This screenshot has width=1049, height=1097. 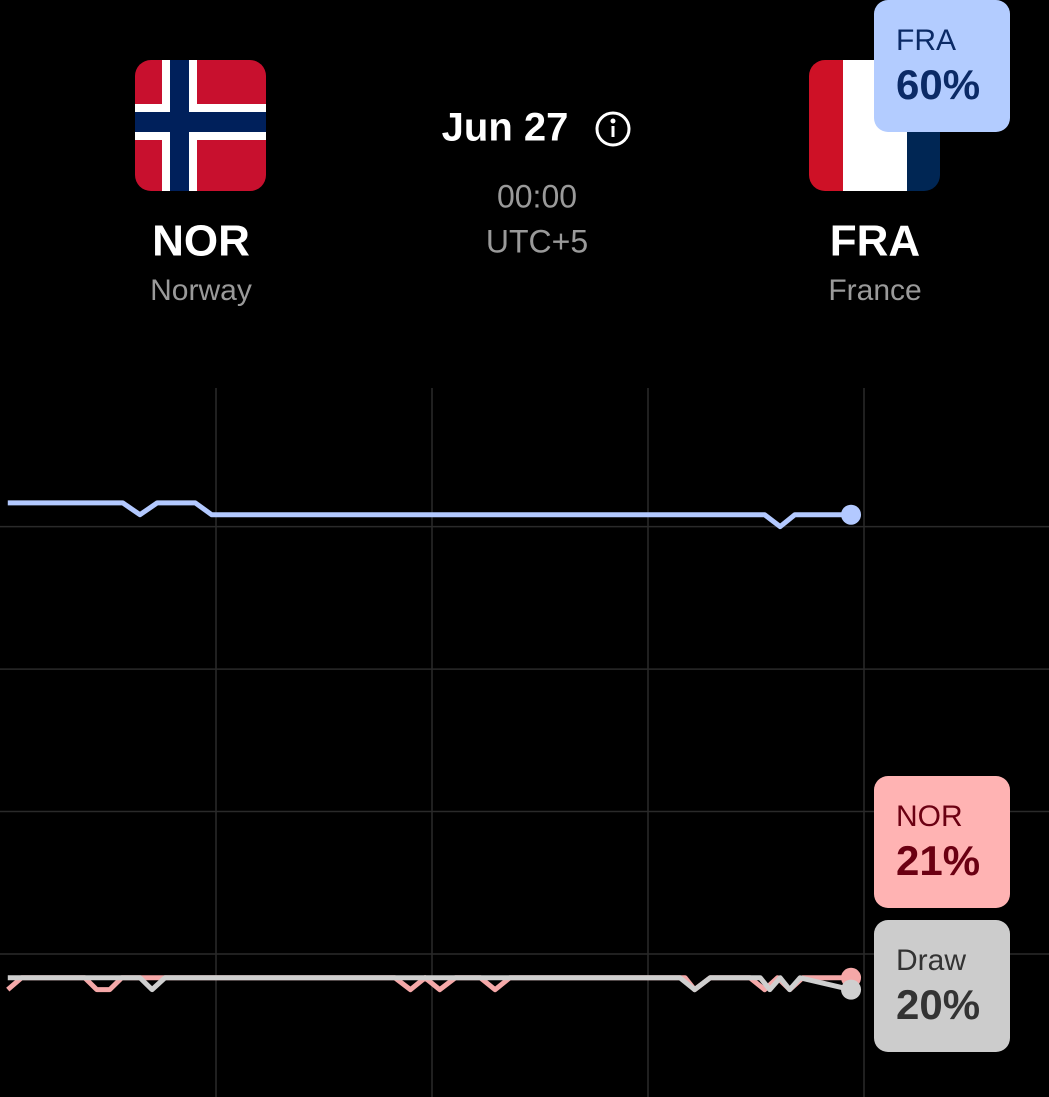 I want to click on label-value: 60%, so click(x=938, y=84).